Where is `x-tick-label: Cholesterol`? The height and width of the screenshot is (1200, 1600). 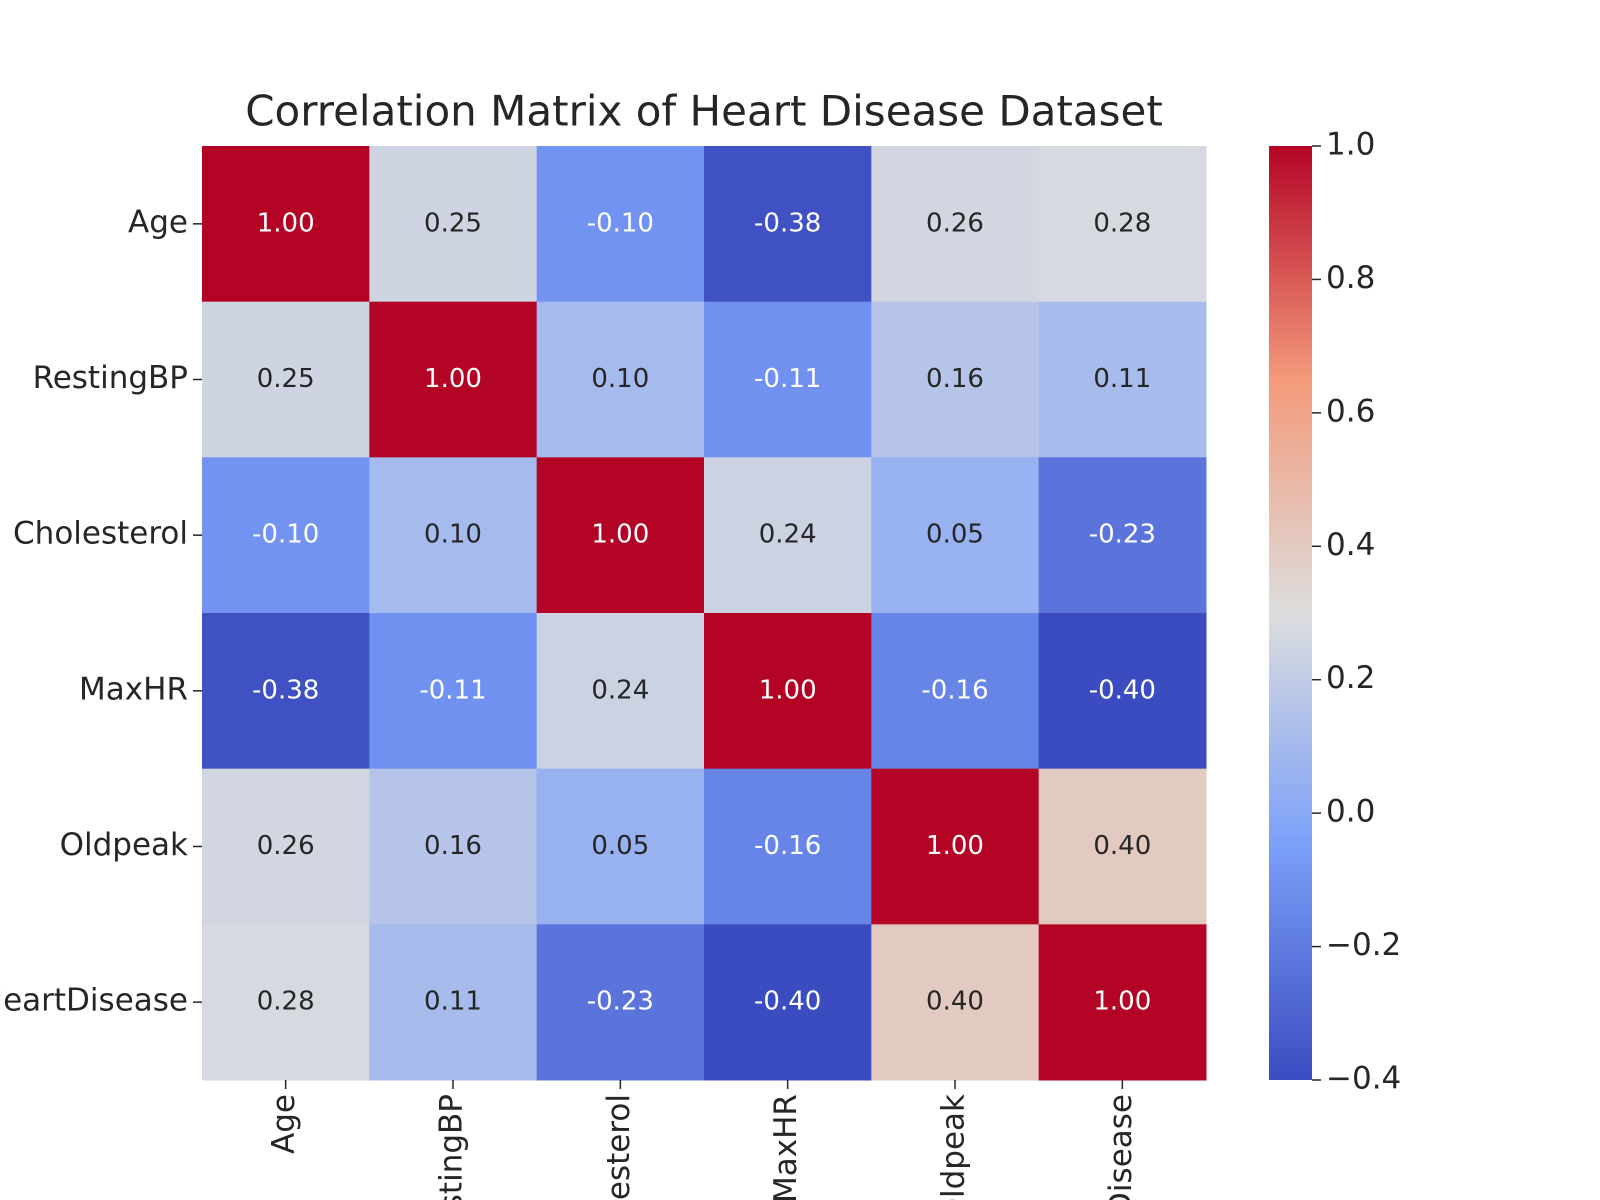 x-tick-label: Cholesterol is located at coordinates (619, 1147).